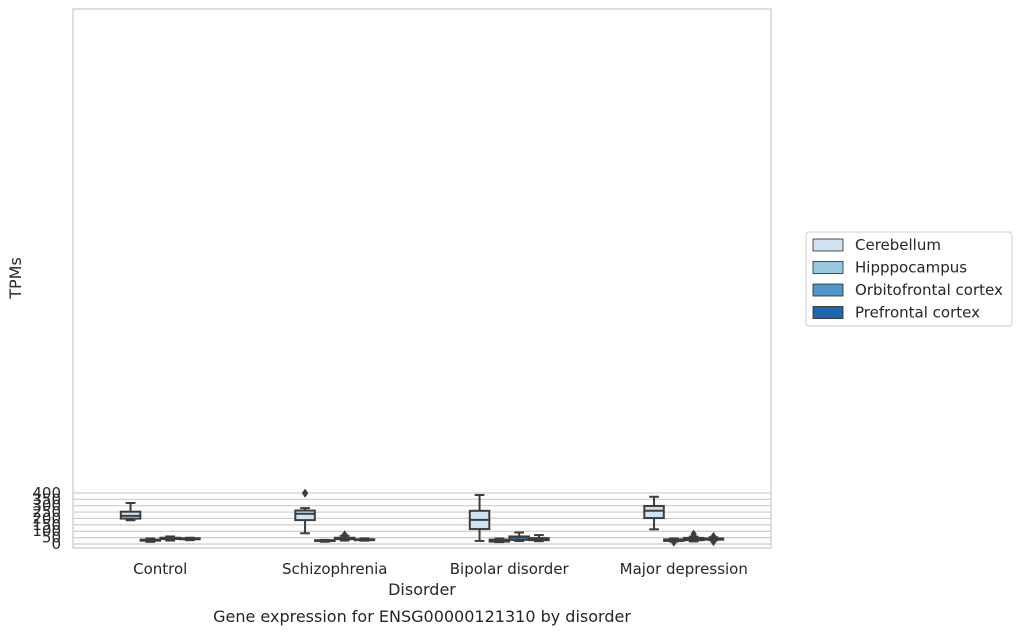  Describe the element at coordinates (46, 493) in the screenshot. I see `y-tick-label: 400` at that location.